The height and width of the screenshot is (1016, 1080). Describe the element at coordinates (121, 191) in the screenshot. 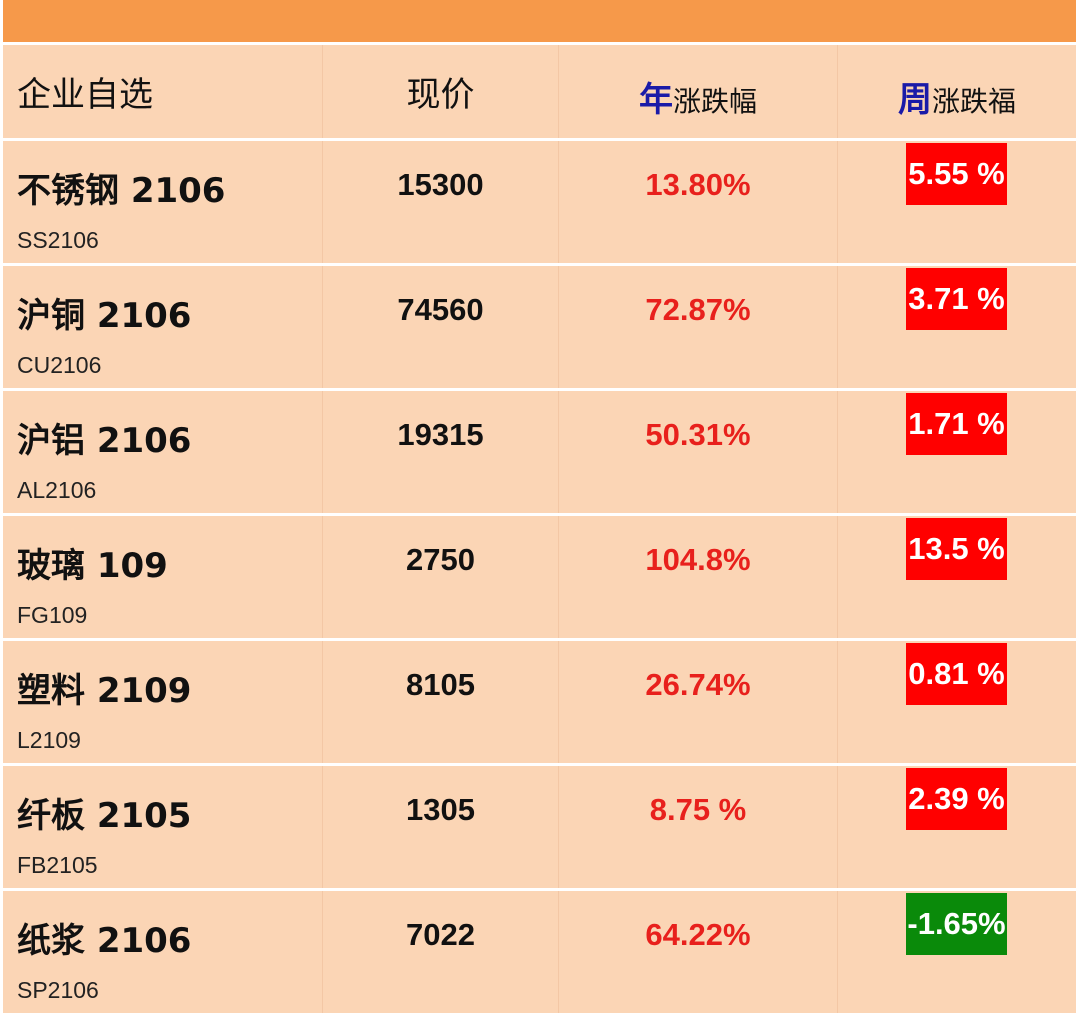

I see `instrument-name: 不锈钢 2106` at that location.